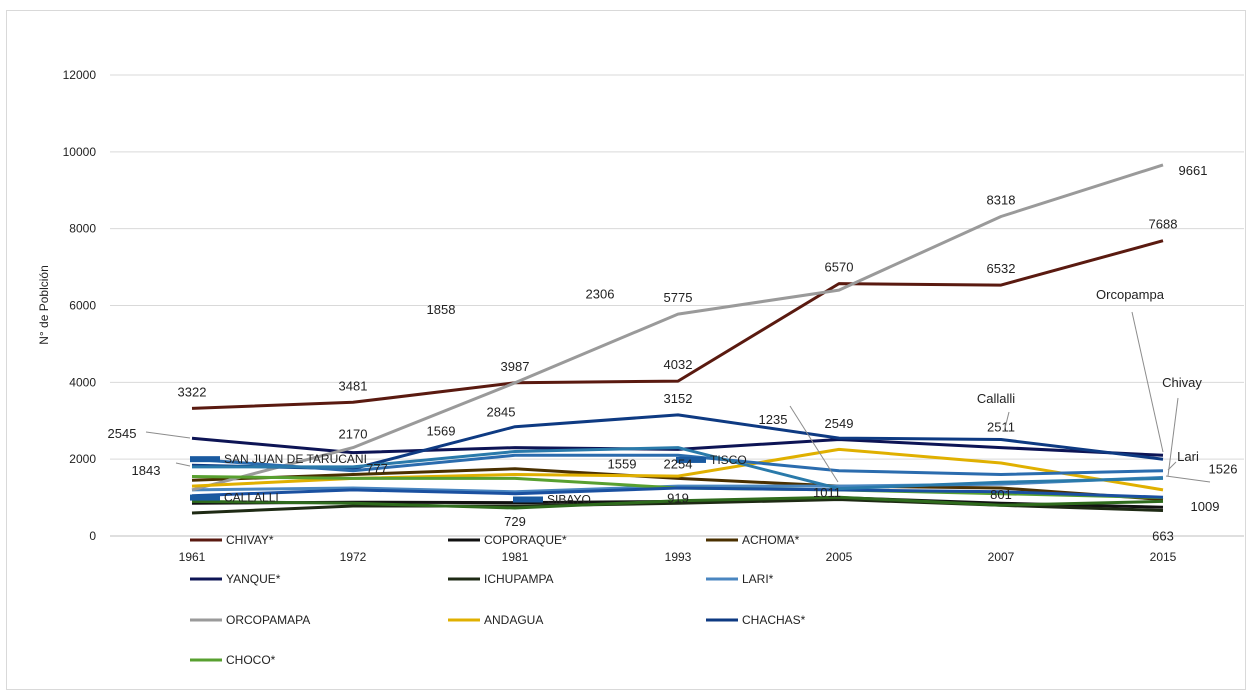 This screenshot has width=1252, height=693. Describe the element at coordinates (839, 423) in the screenshot. I see `data-label: 2549` at that location.